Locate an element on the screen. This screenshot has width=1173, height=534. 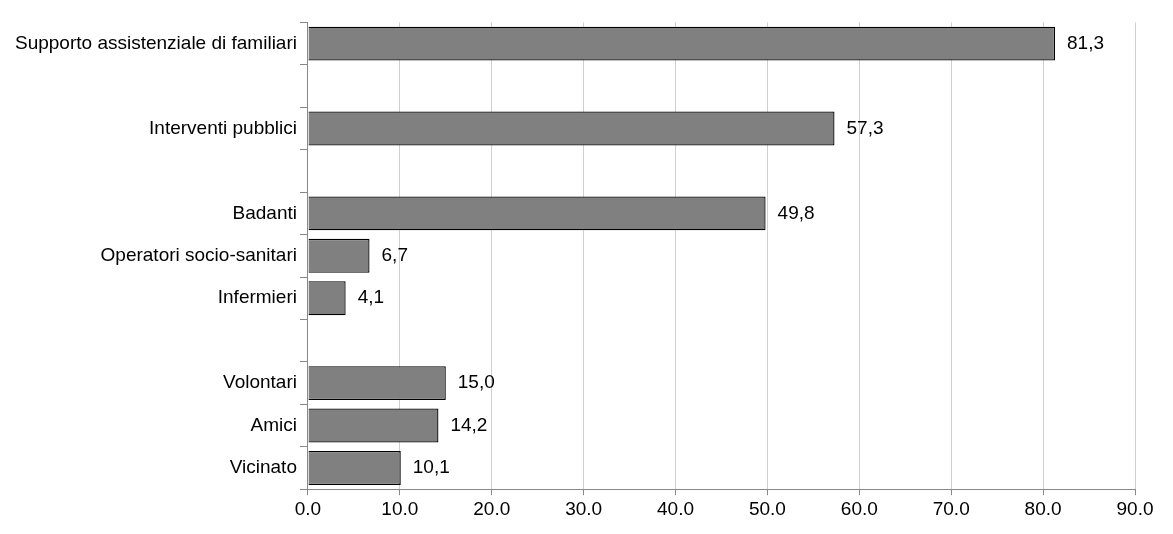
data-label: 4,1 is located at coordinates (371, 297).